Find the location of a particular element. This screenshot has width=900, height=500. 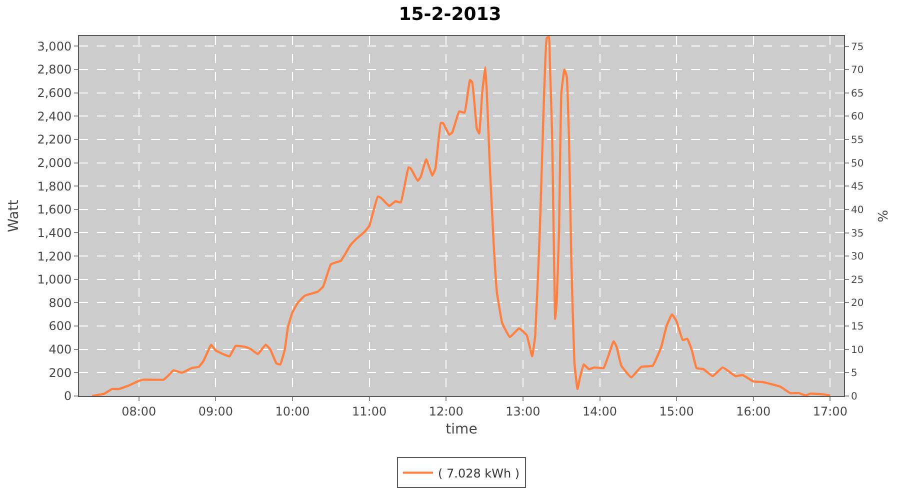

y2-tick-label: 30 is located at coordinates (857, 257).